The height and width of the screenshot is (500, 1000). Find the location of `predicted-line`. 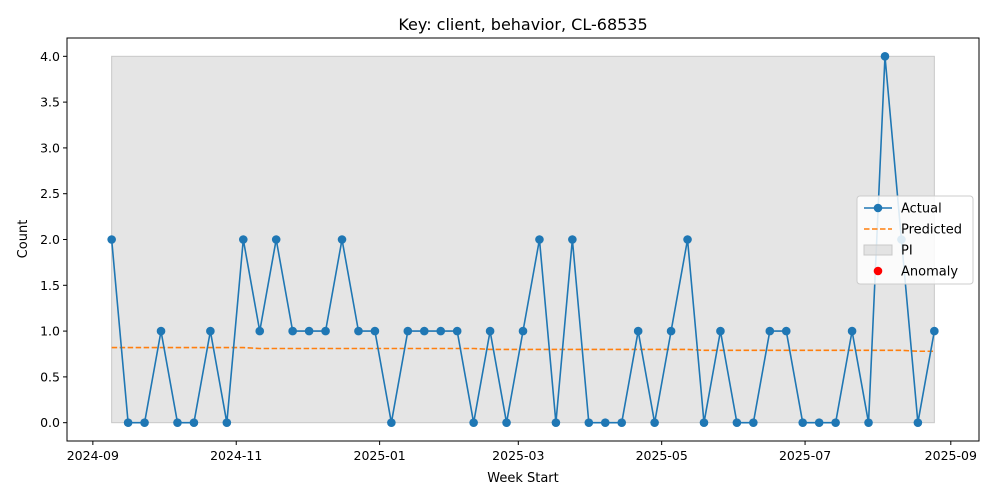

predicted-line is located at coordinates (523, 349).